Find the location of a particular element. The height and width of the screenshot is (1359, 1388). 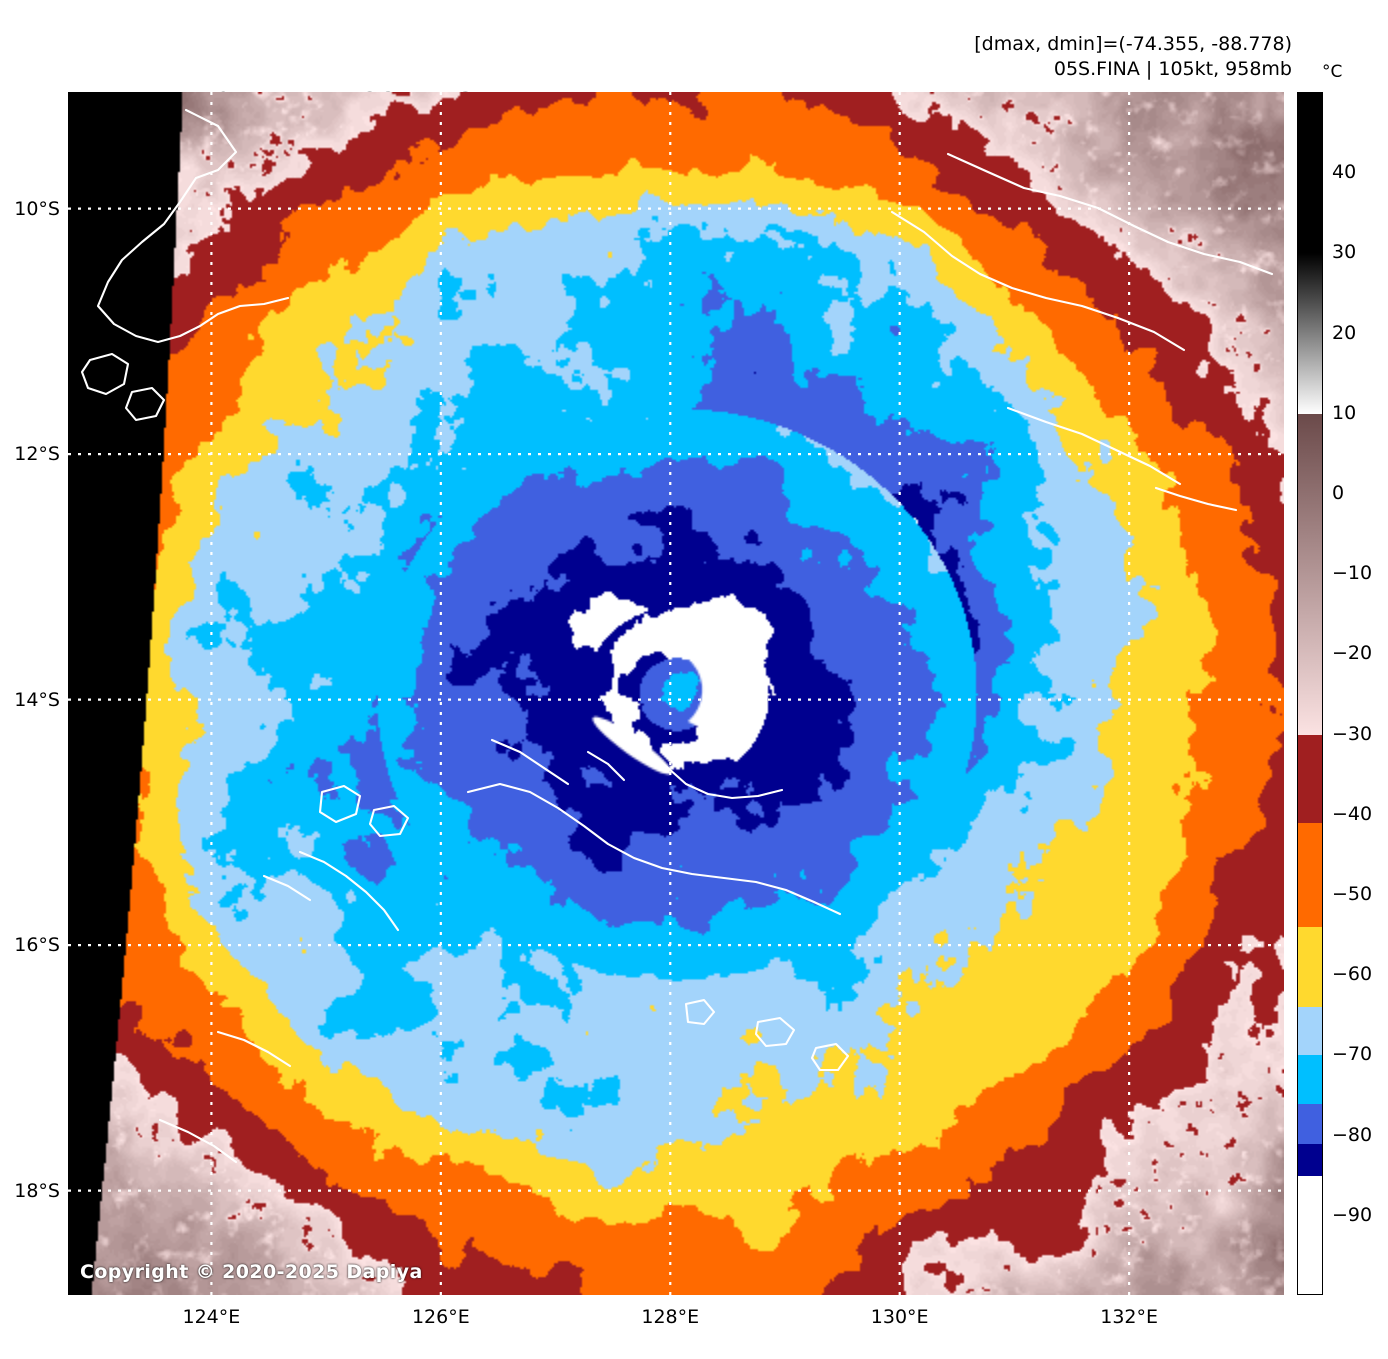

lat-tick-label: 16°S is located at coordinates (37, 945).